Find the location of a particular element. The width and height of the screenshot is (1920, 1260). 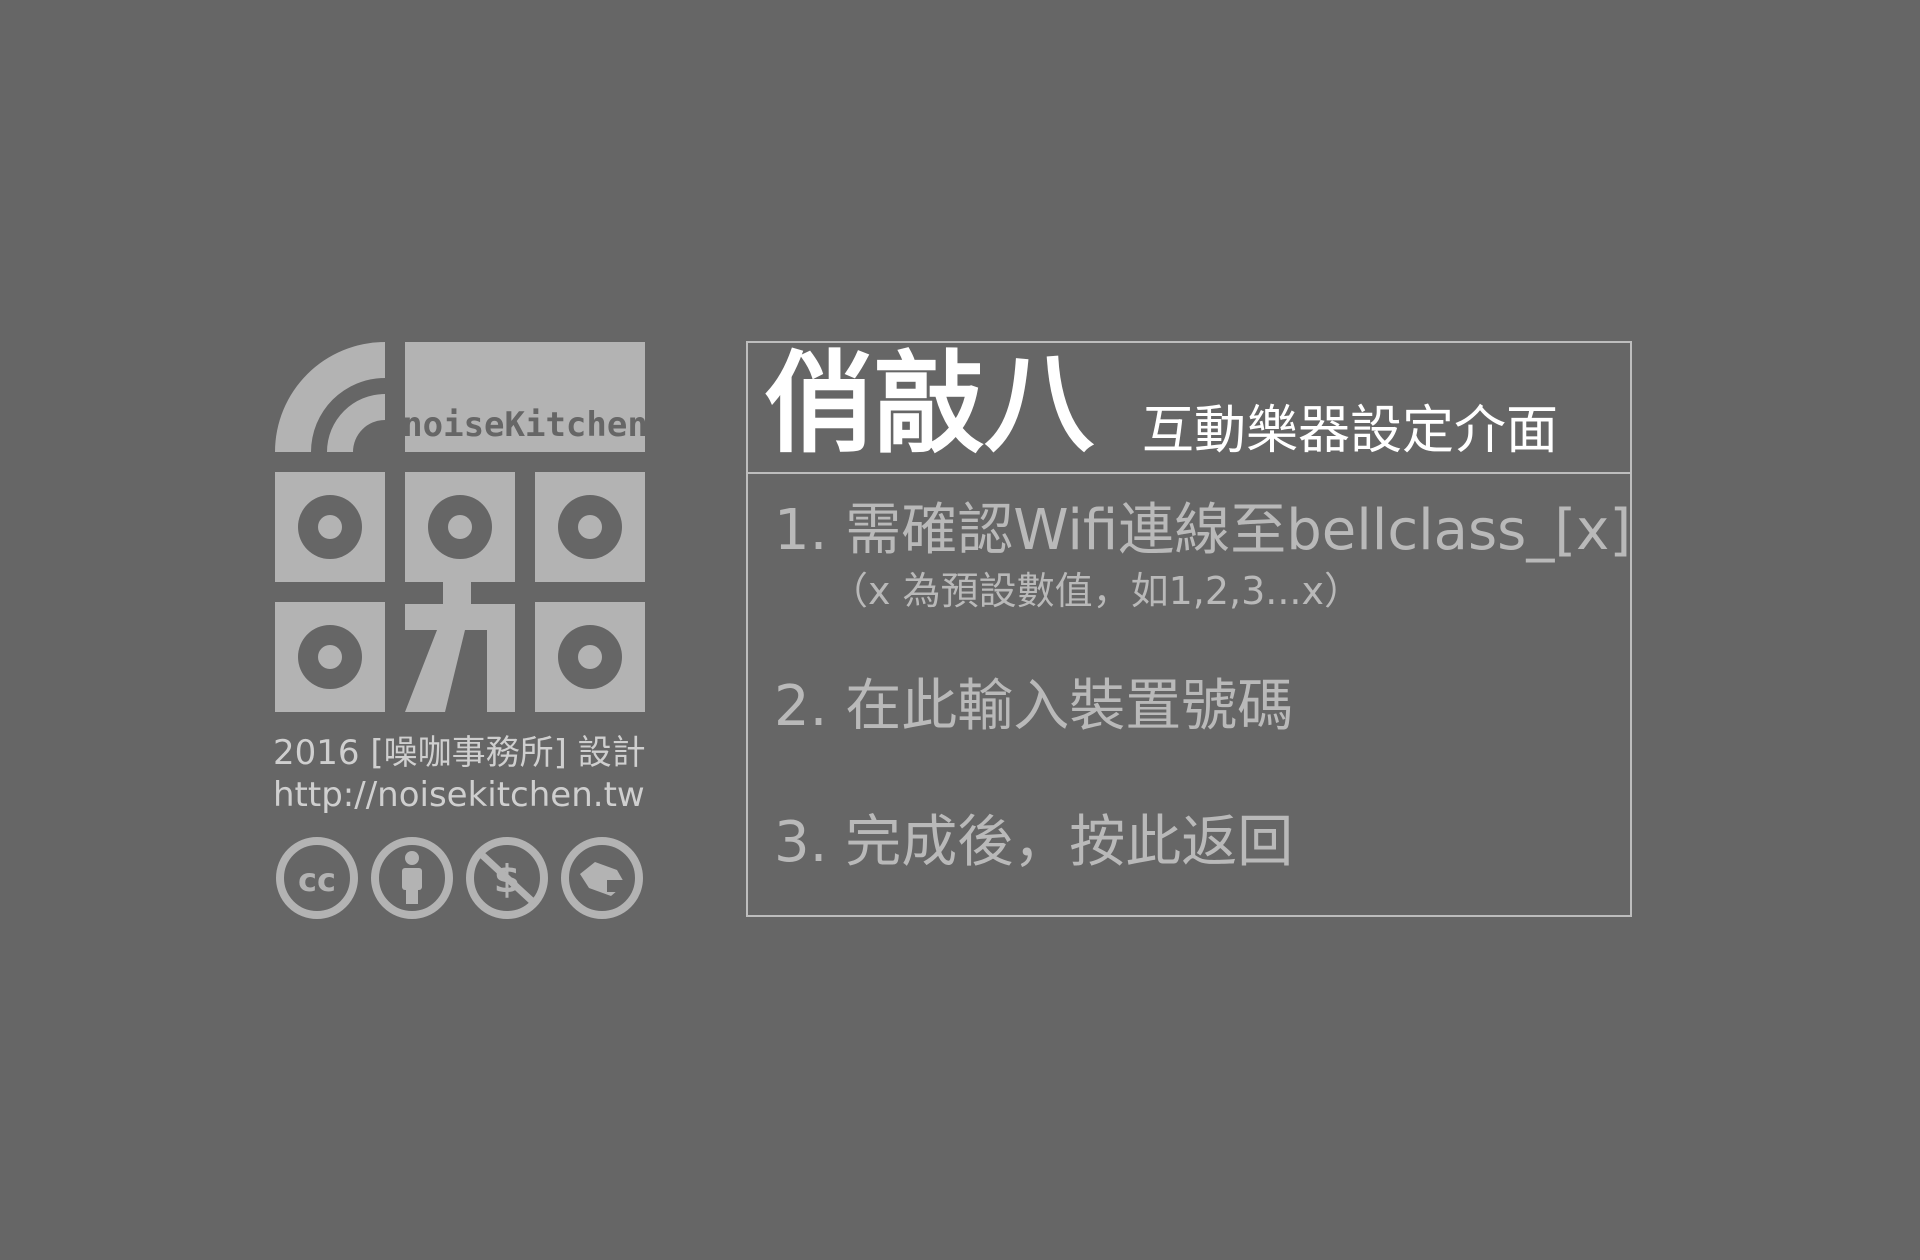

step-1-note: （x 為預設數值，如1,2,3...x） is located at coordinates (1096, 591).